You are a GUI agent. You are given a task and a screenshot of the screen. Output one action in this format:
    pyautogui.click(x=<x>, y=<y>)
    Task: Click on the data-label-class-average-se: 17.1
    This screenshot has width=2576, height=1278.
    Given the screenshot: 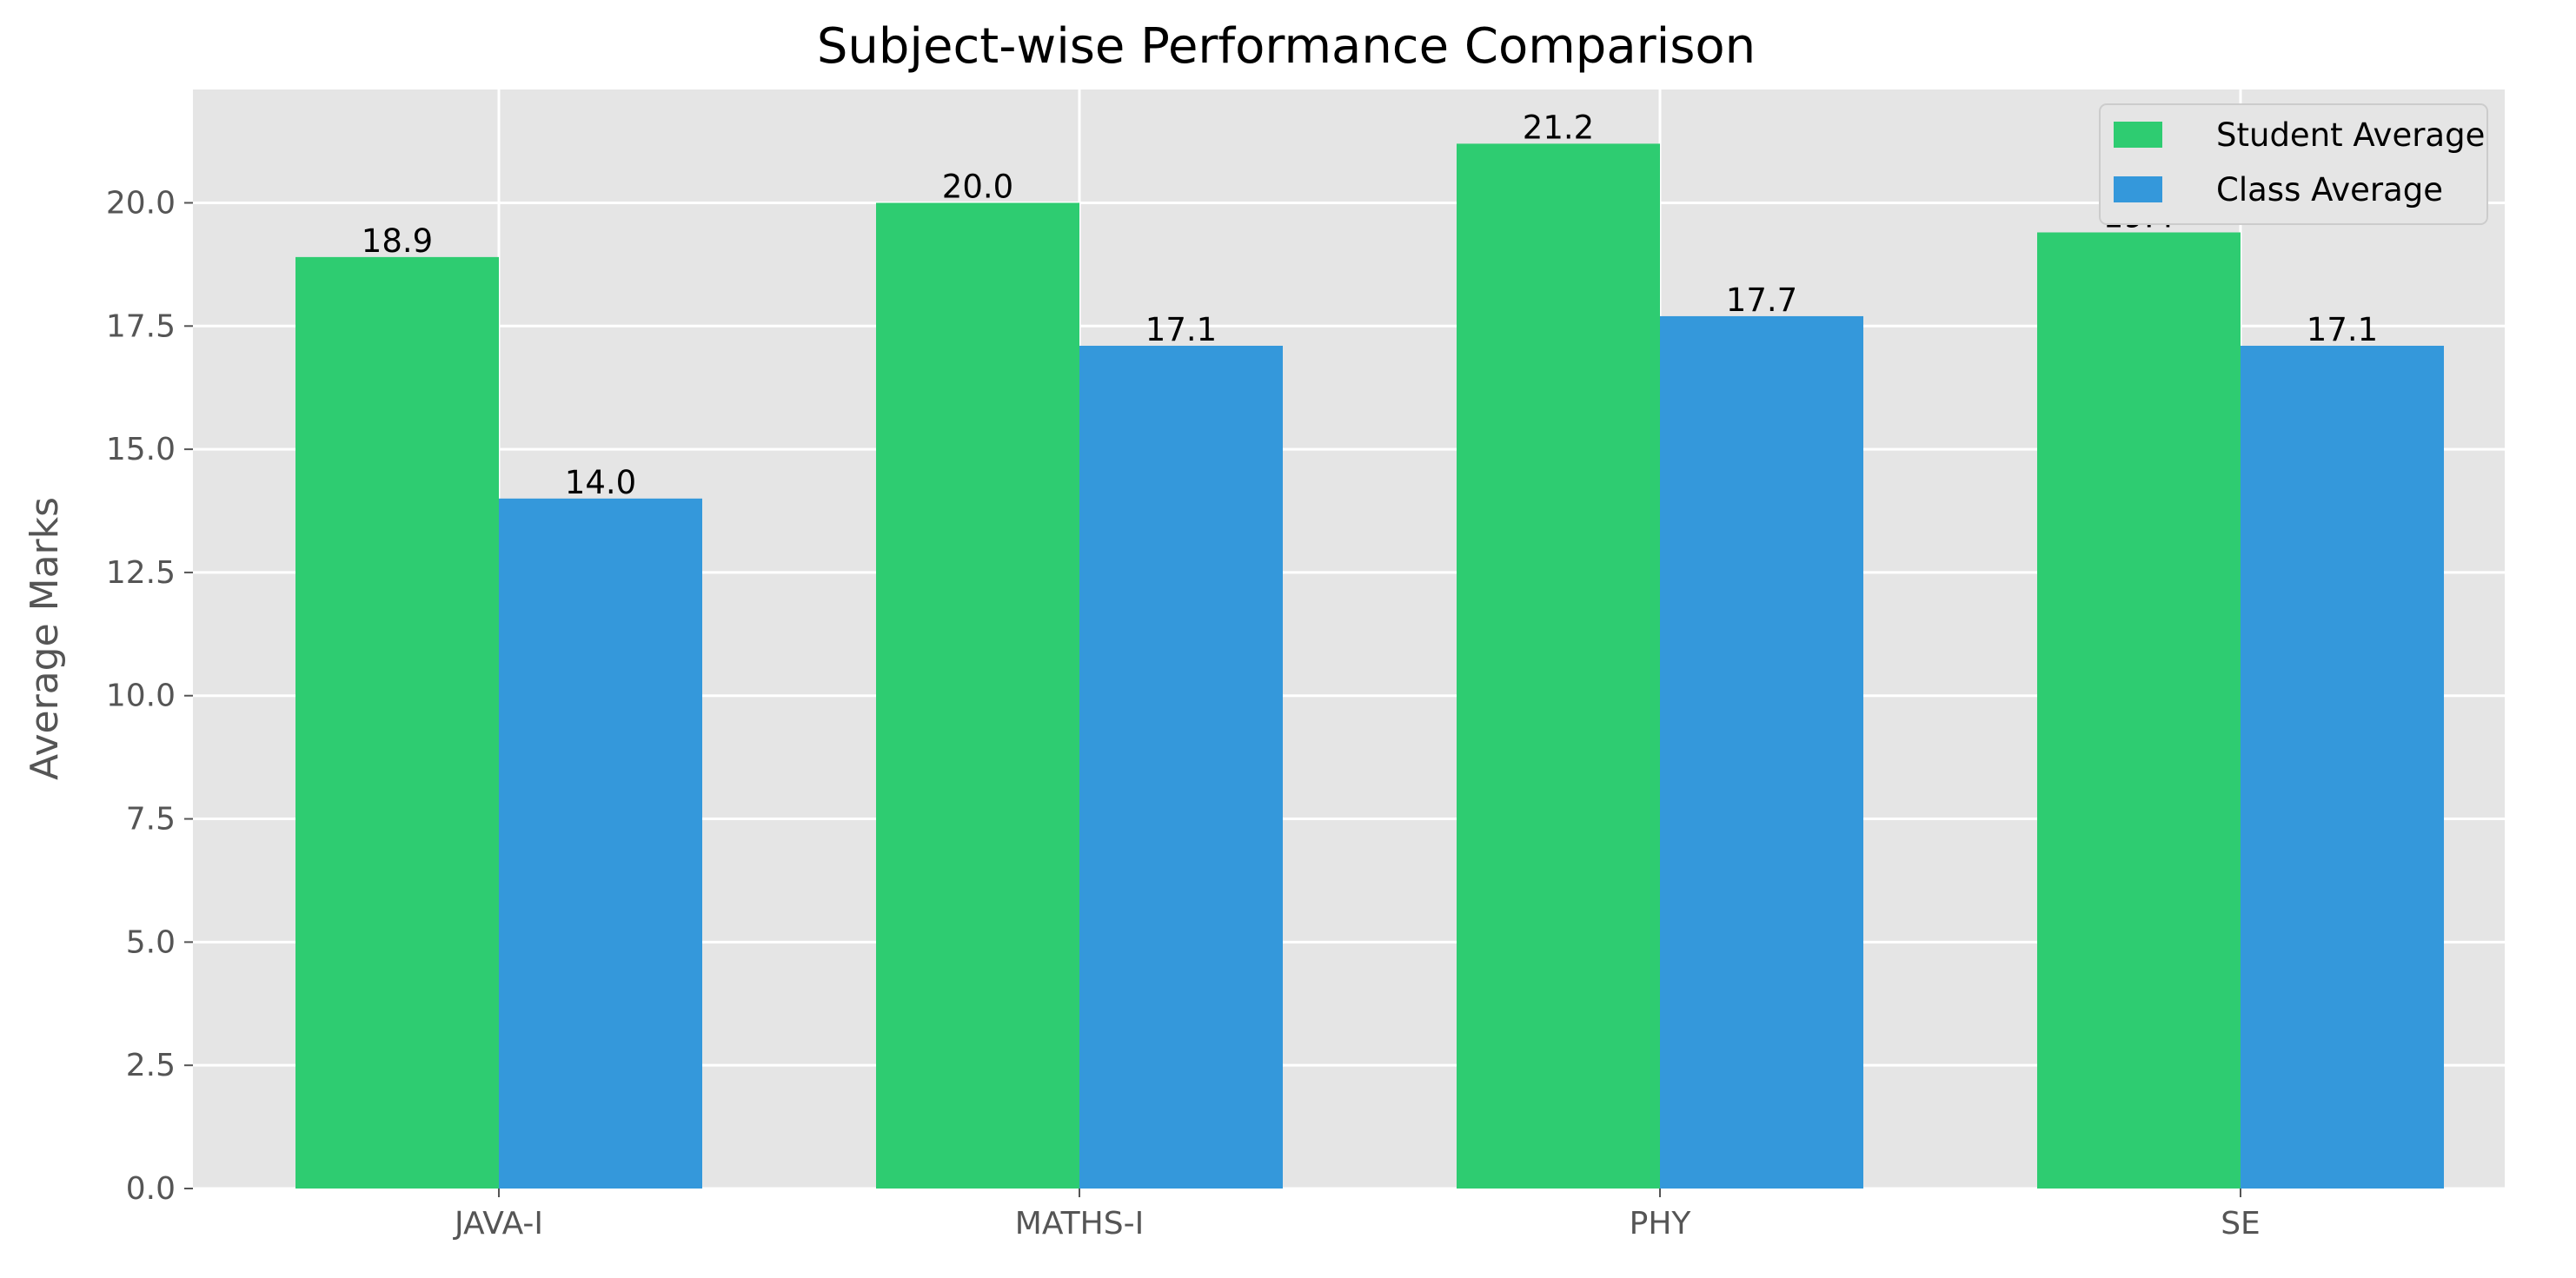 What is the action you would take?
    pyautogui.click(x=2342, y=330)
    